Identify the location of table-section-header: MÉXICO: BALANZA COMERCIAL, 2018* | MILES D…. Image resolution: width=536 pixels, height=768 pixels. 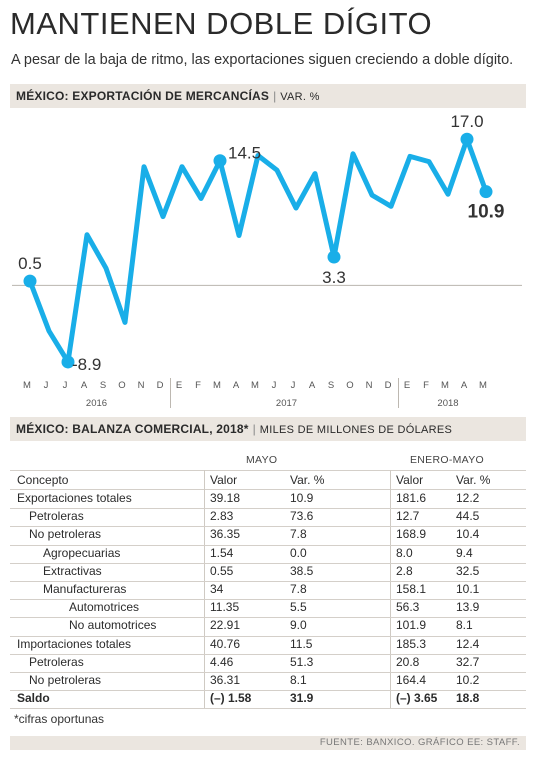
(268, 429).